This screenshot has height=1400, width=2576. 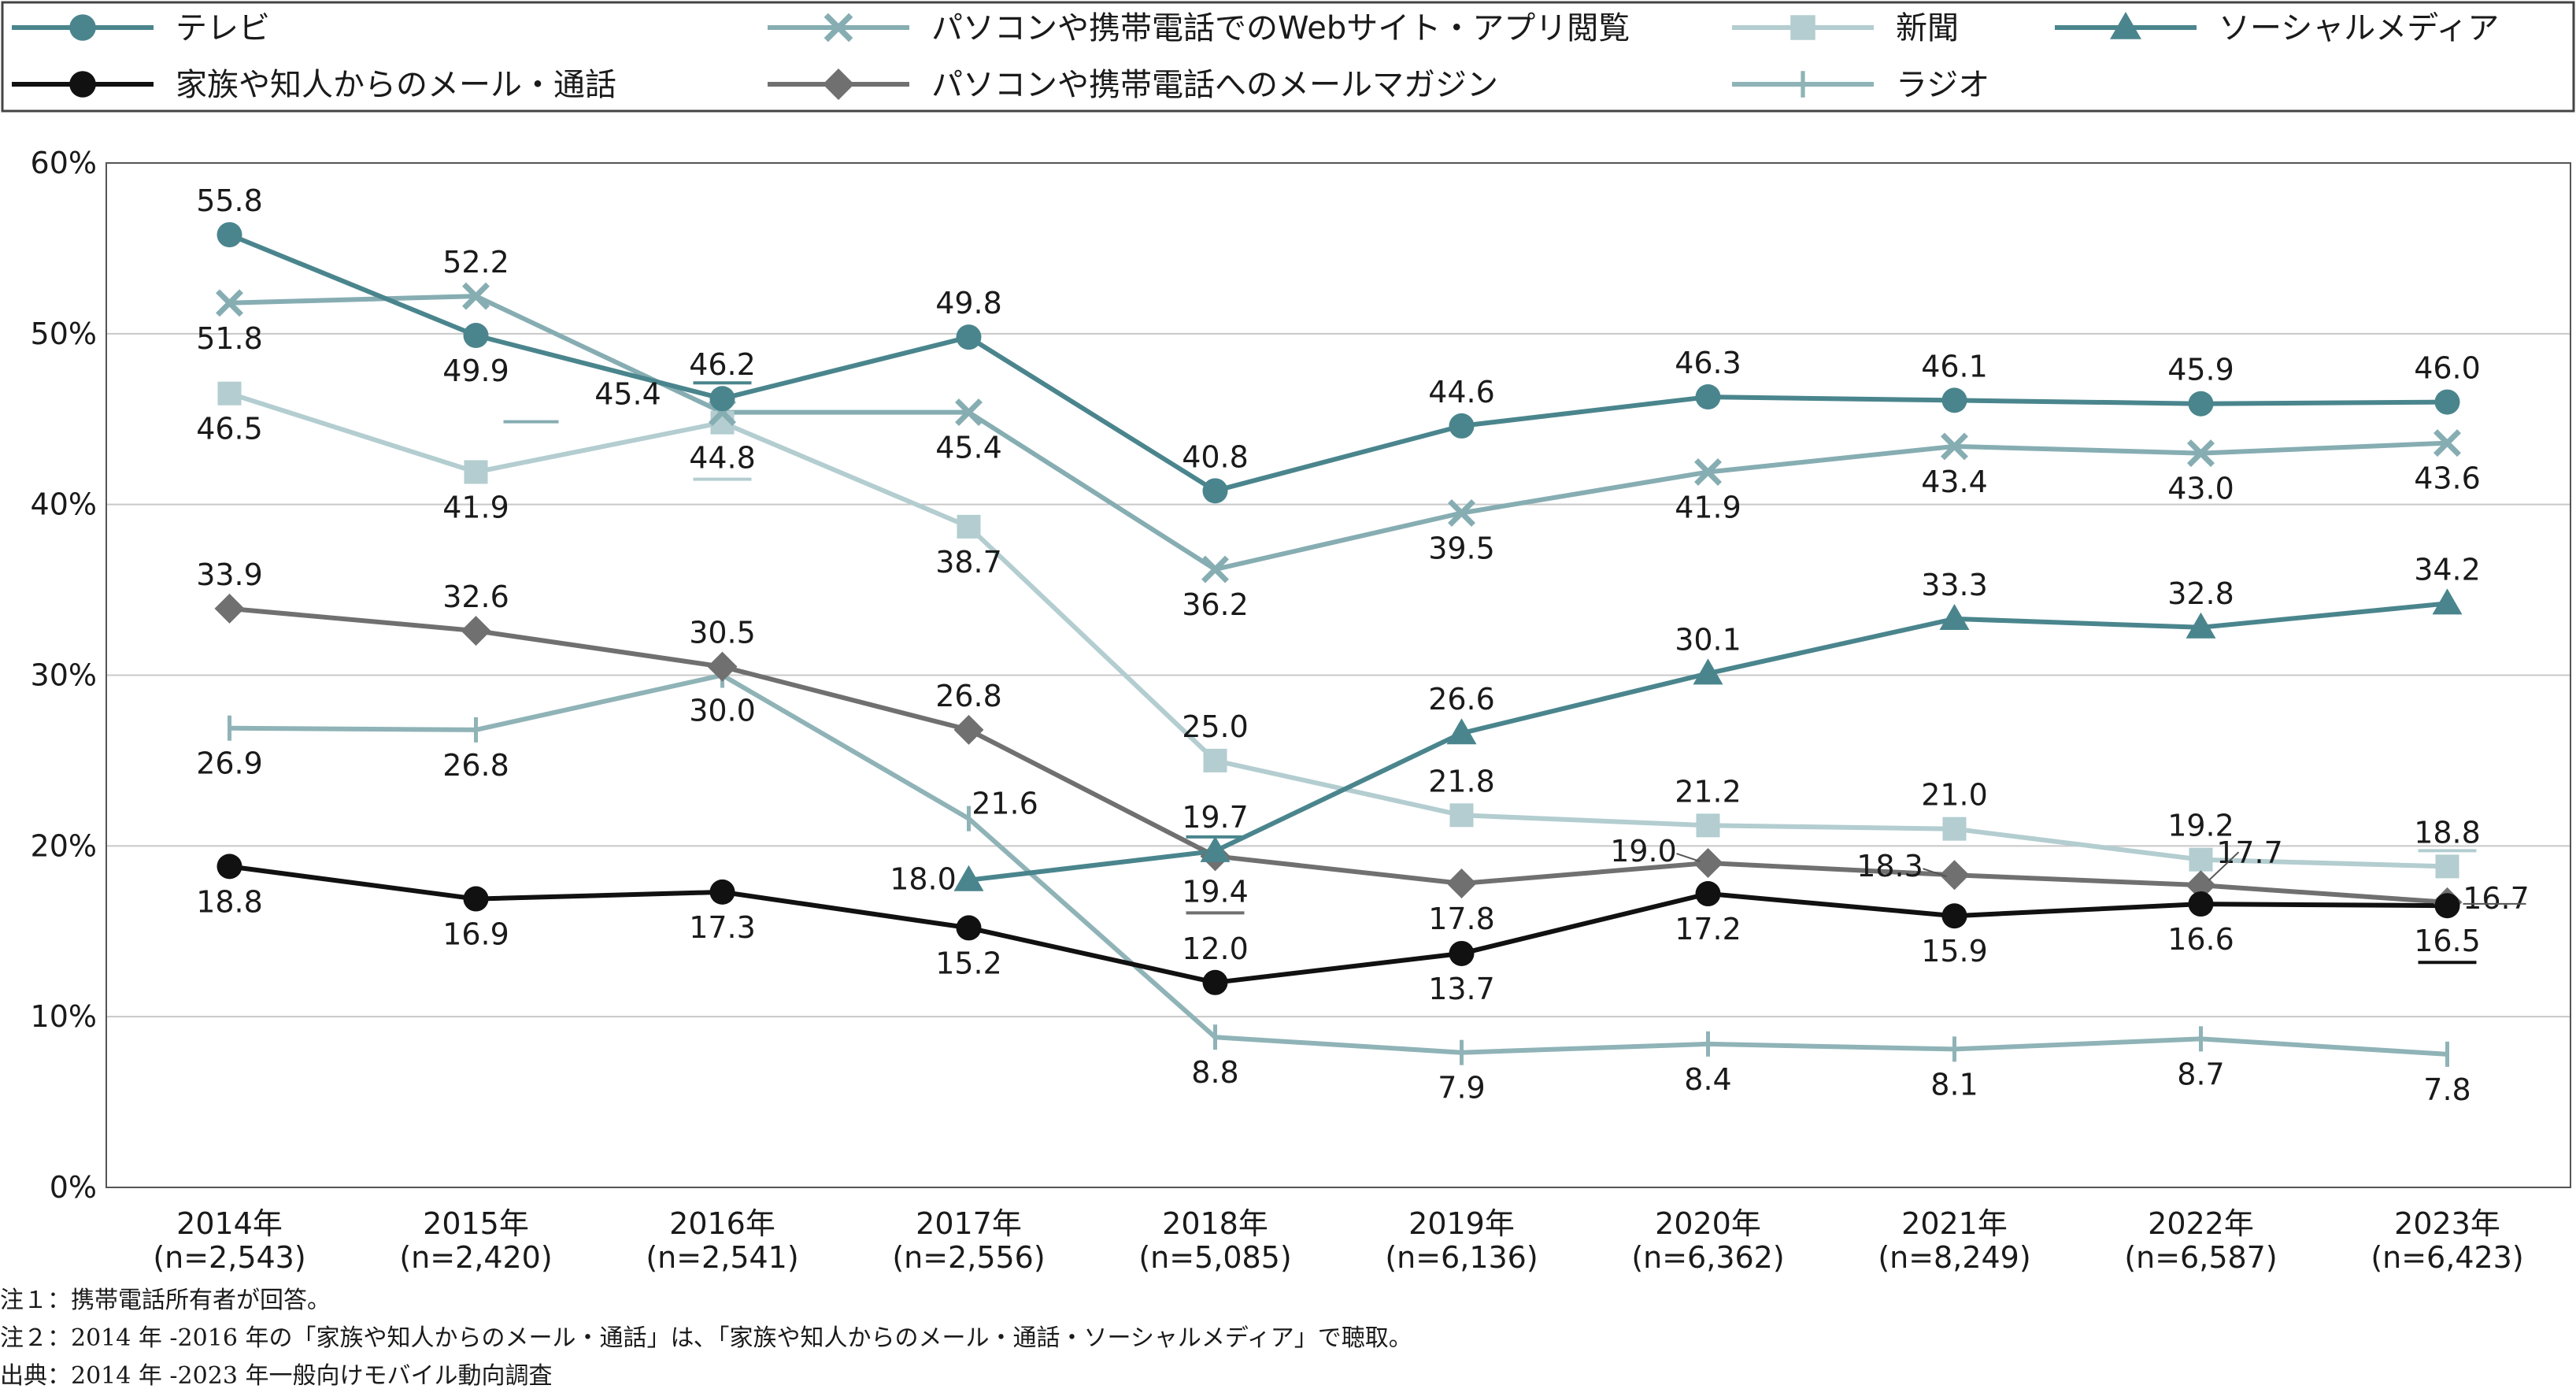 What do you see at coordinates (64, 846) in the screenshot?
I see `y-tick-label: 20%` at bounding box center [64, 846].